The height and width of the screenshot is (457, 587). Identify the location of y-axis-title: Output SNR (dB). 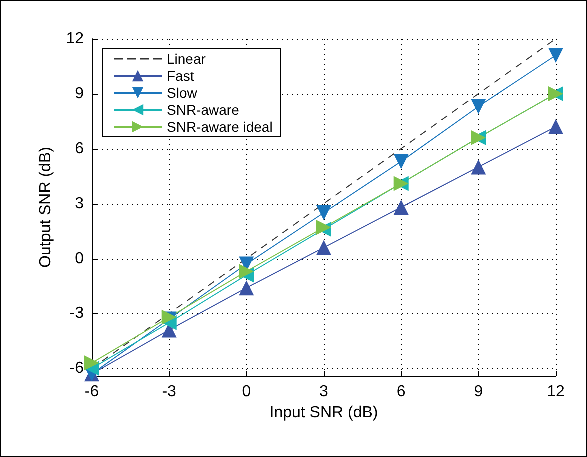
(46, 207).